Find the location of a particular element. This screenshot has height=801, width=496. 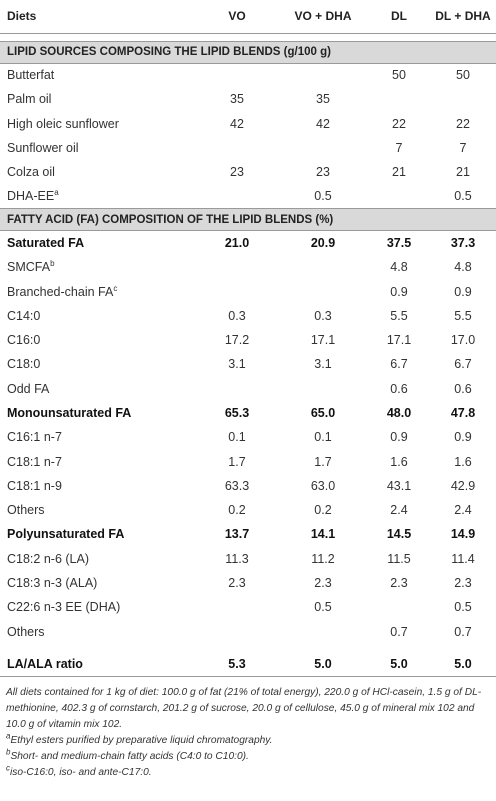

cell-dl-dha: 0.9 is located at coordinates (463, 437).